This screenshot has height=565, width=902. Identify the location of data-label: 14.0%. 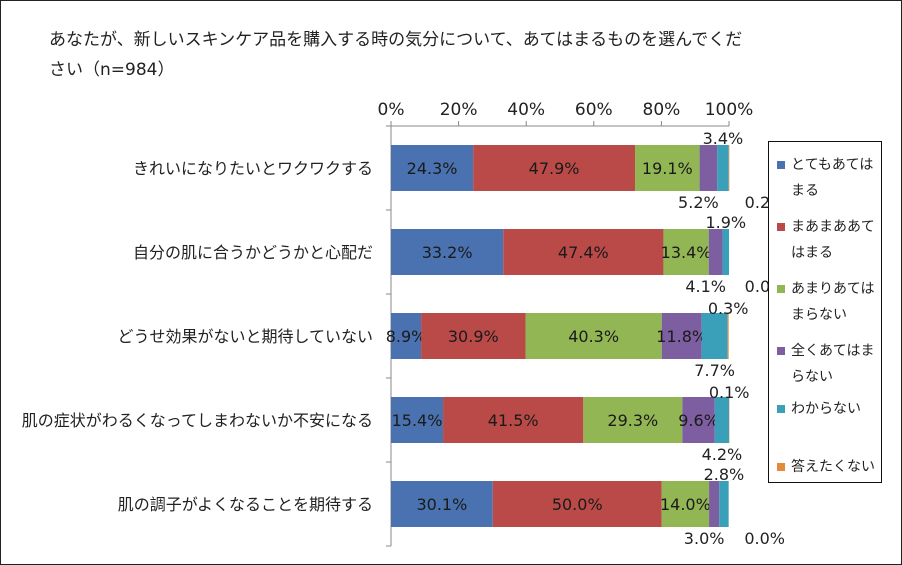
(685, 504).